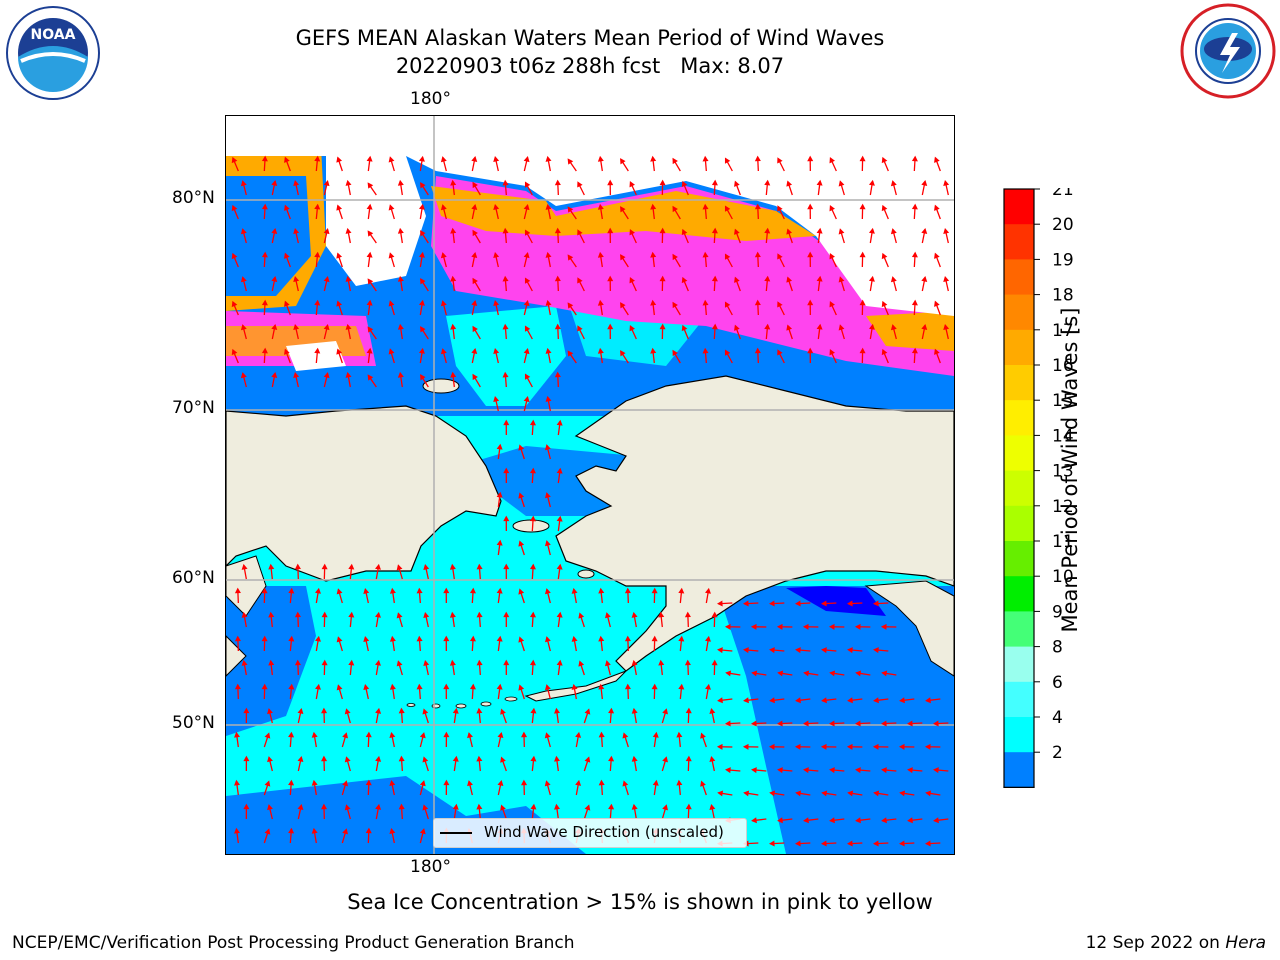 The height and width of the screenshot is (960, 1280). I want to click on dark-blue-gulf, so click(836, 601).